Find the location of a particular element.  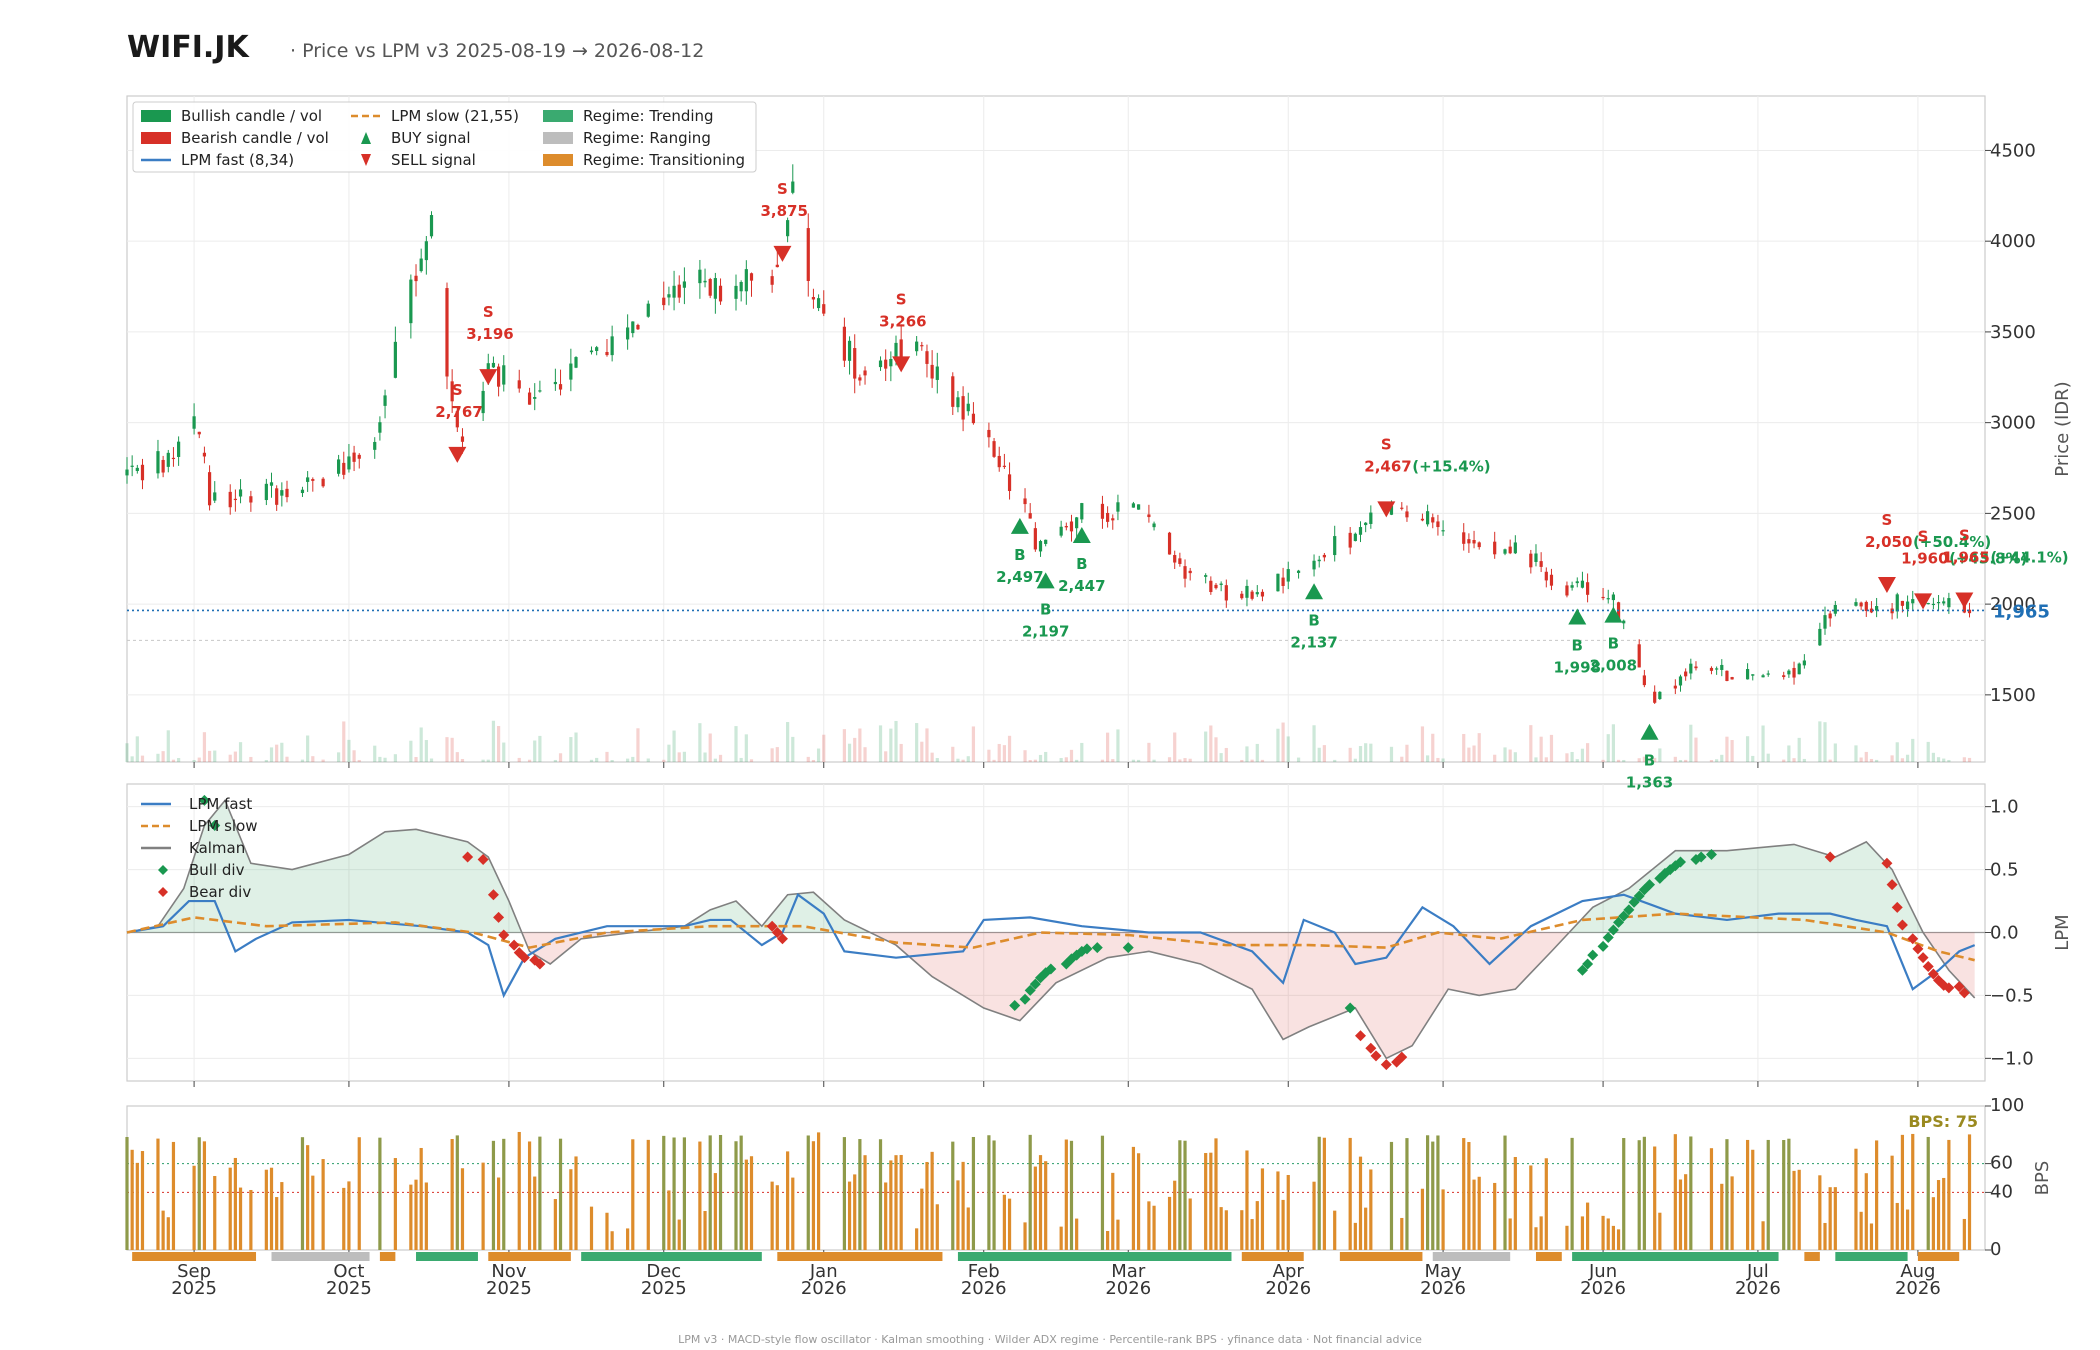

legend-label: LPM fast (8,34) is located at coordinates (237, 160).